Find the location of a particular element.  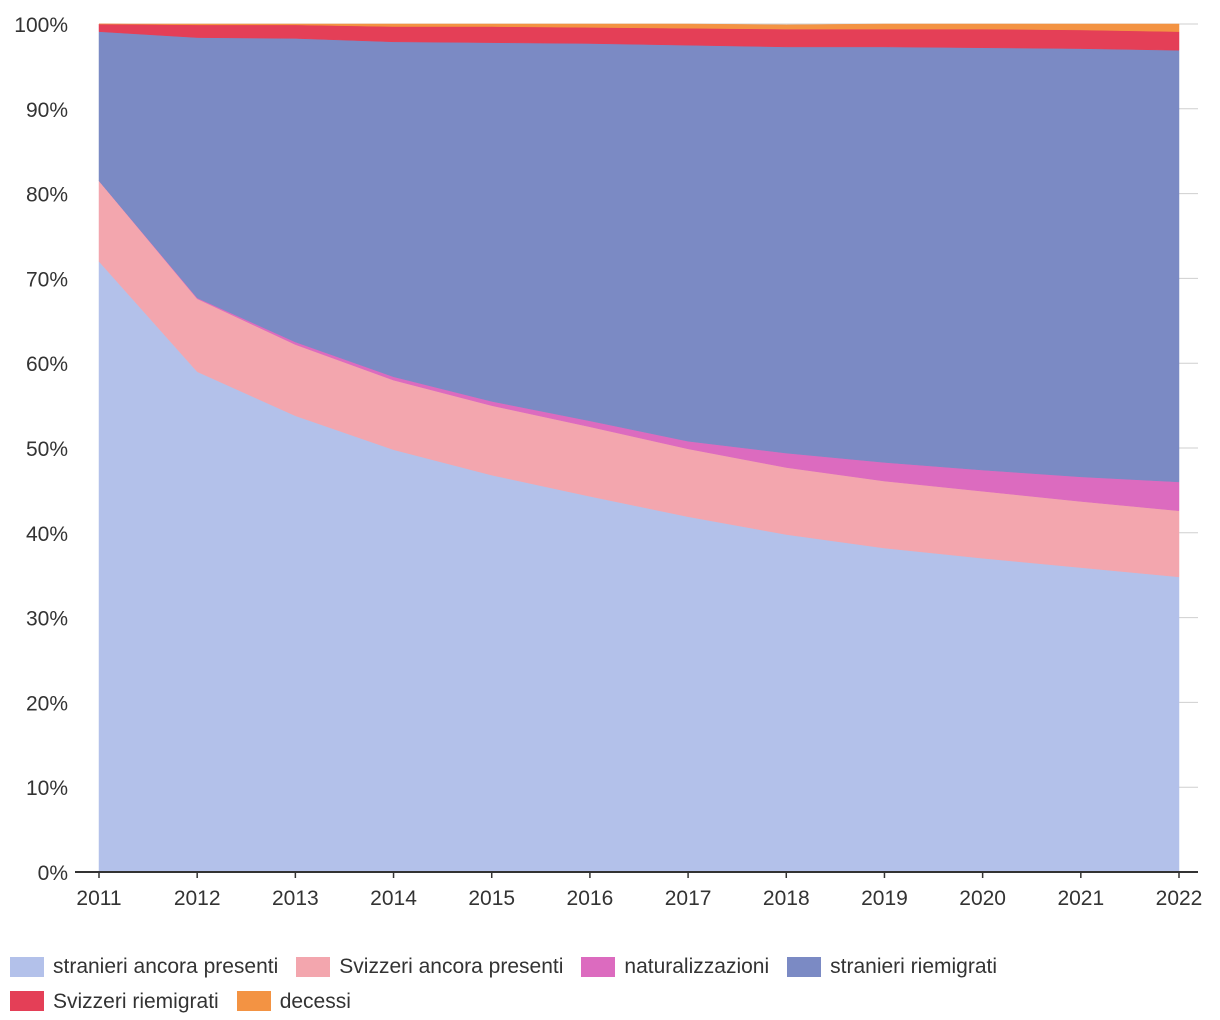

y-axis-labels: 0% 10% 20% 30% 40% 50% 60% 70% 80% 90% 100% is located at coordinates (41, 449).